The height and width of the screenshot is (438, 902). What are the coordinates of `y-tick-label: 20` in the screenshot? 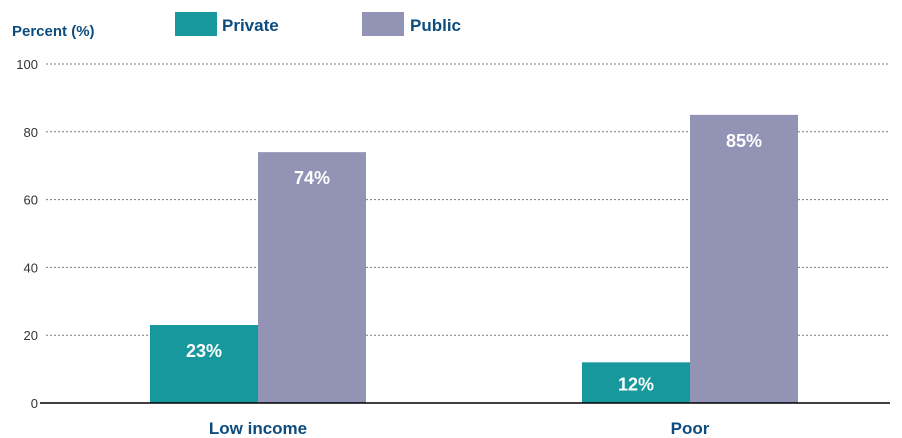 It's located at (31, 335).